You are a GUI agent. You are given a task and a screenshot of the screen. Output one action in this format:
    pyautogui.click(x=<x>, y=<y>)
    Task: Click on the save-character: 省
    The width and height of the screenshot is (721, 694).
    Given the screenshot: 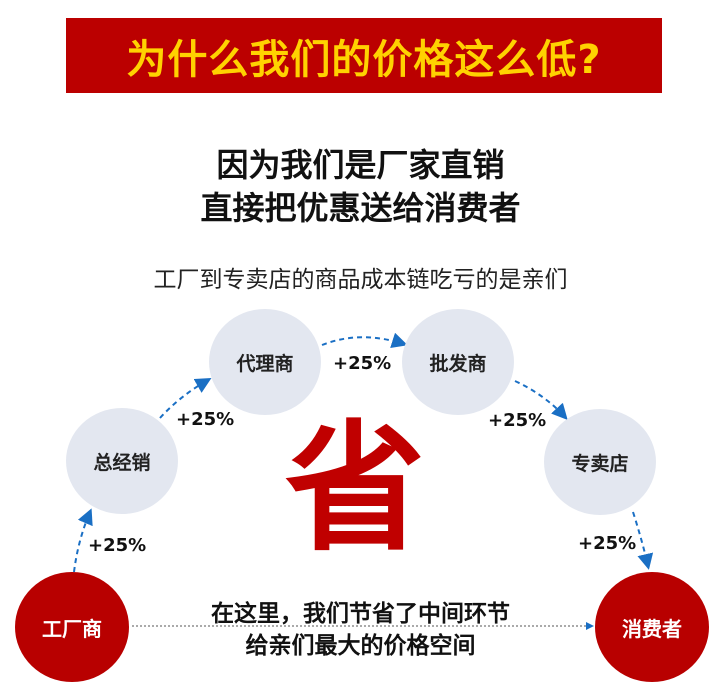 What is the action you would take?
    pyautogui.click(x=355, y=489)
    